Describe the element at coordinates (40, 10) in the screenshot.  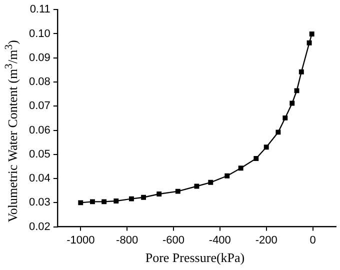
I see `y-tick-label: 0.11` at that location.